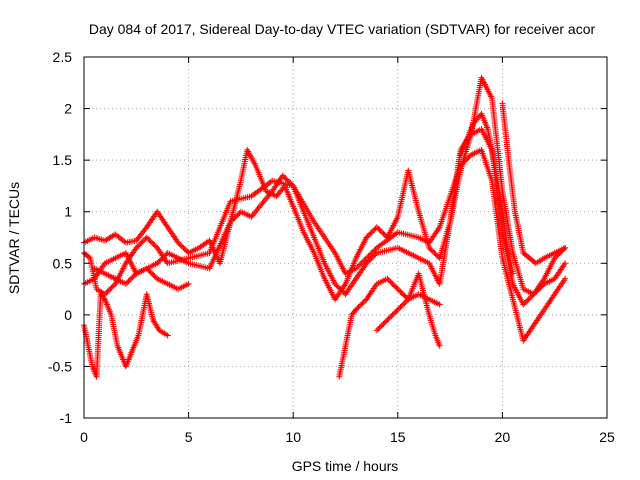  What do you see at coordinates (68, 109) in the screenshot?
I see `y-tick-label: 2` at bounding box center [68, 109].